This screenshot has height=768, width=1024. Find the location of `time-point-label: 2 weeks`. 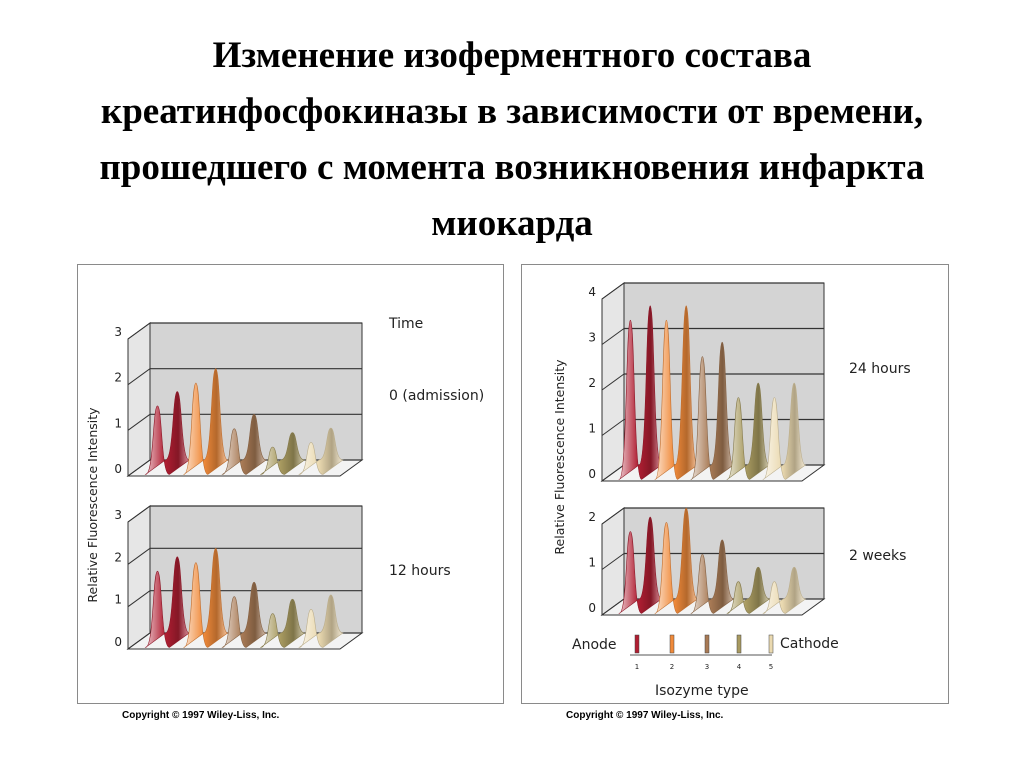

time-point-label: 2 weeks is located at coordinates (877, 556).